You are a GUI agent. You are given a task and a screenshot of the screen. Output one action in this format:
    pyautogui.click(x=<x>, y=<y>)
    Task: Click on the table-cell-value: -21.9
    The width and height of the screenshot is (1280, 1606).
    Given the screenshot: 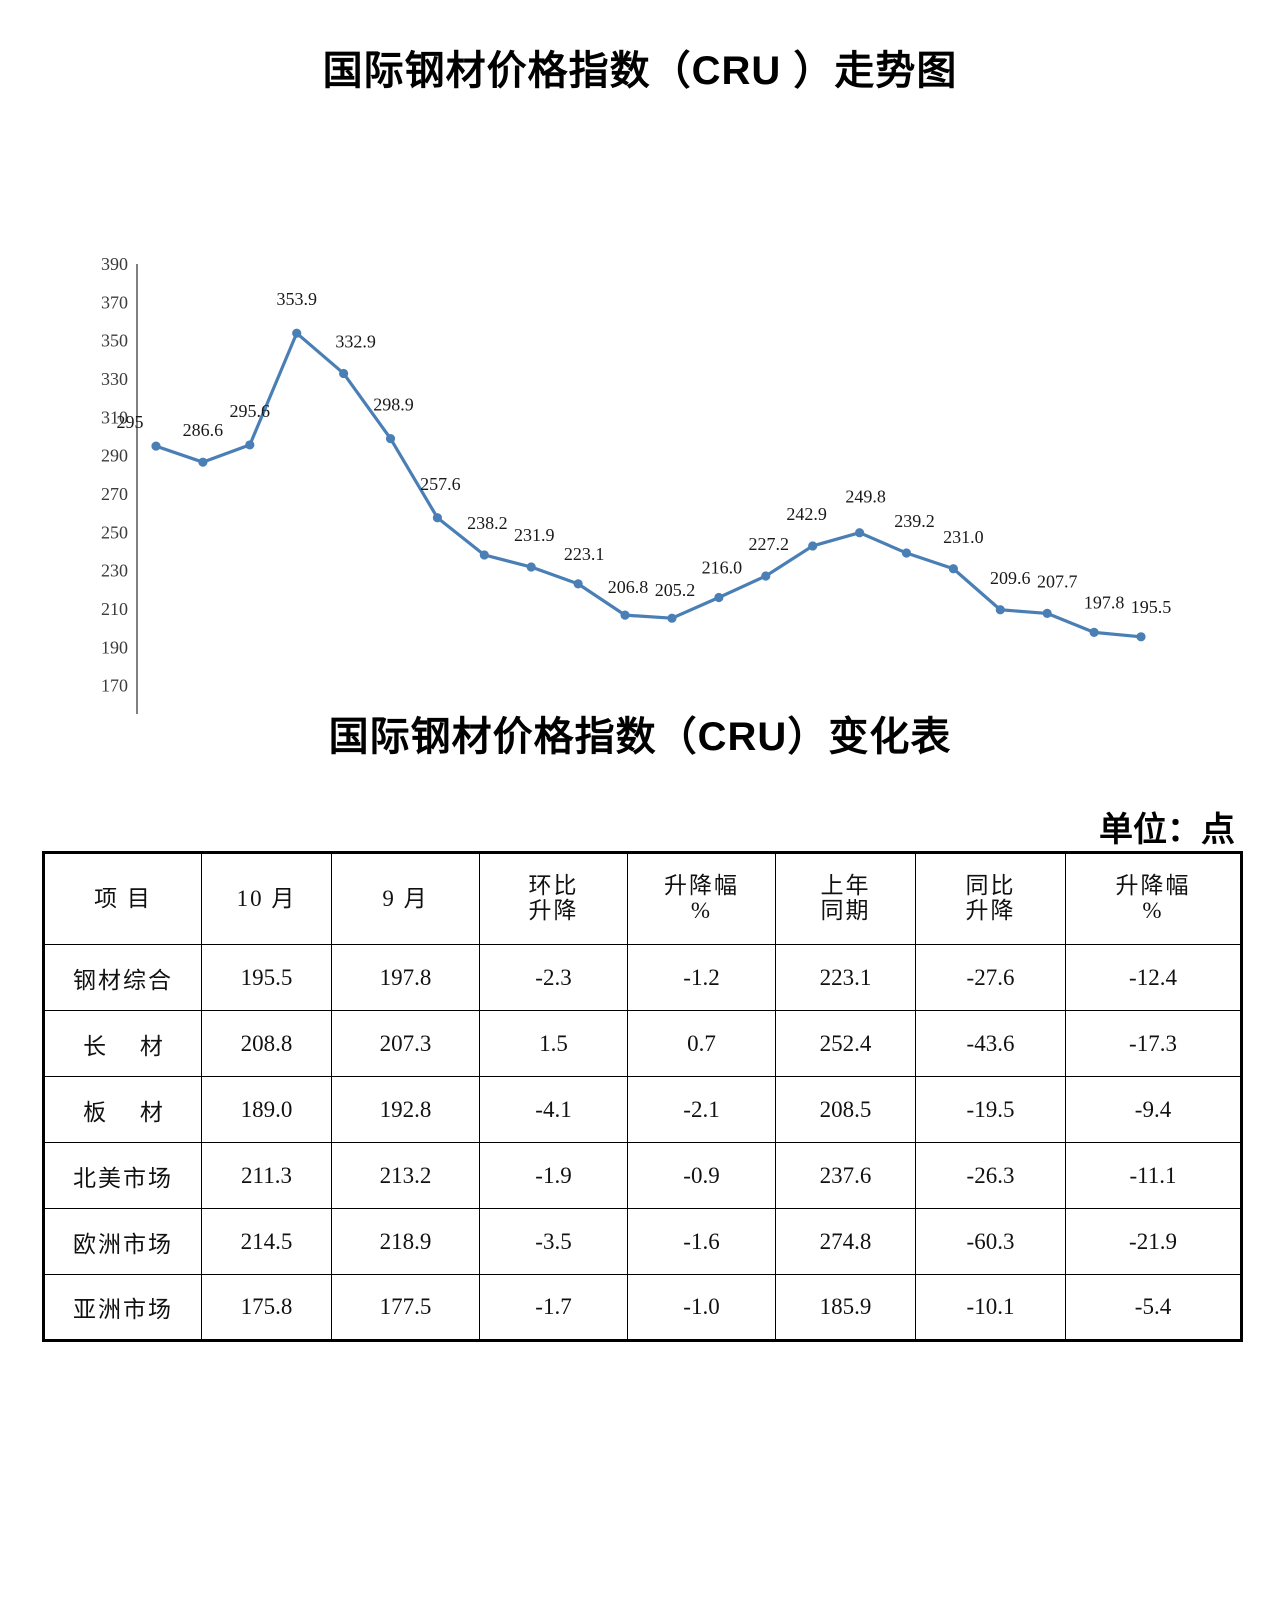 What is the action you would take?
    pyautogui.click(x=1154, y=1241)
    